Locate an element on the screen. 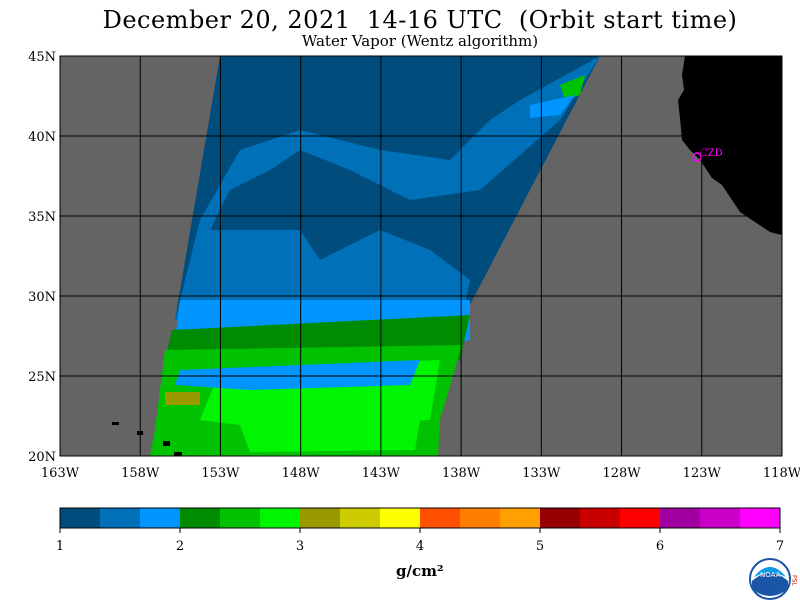  longitude-labels: 163W 158W 153W 148W 143W 138W 133W 128W 123W 118W is located at coordinates (420, 473).